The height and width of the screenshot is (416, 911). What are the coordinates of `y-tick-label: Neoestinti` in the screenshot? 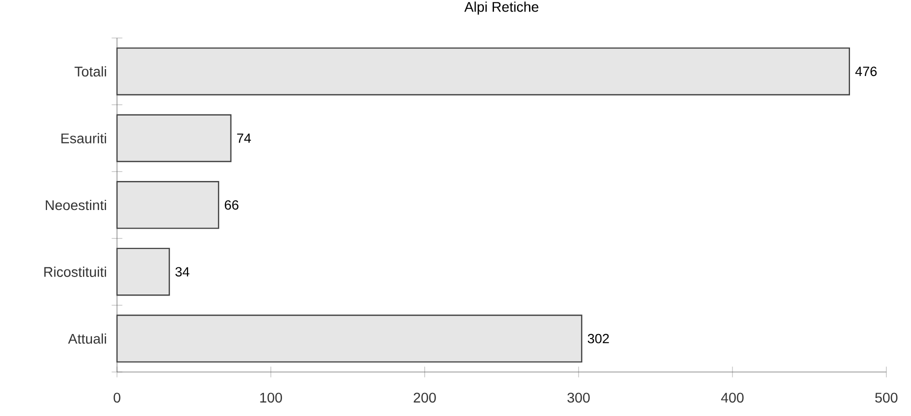 It's located at (76, 205).